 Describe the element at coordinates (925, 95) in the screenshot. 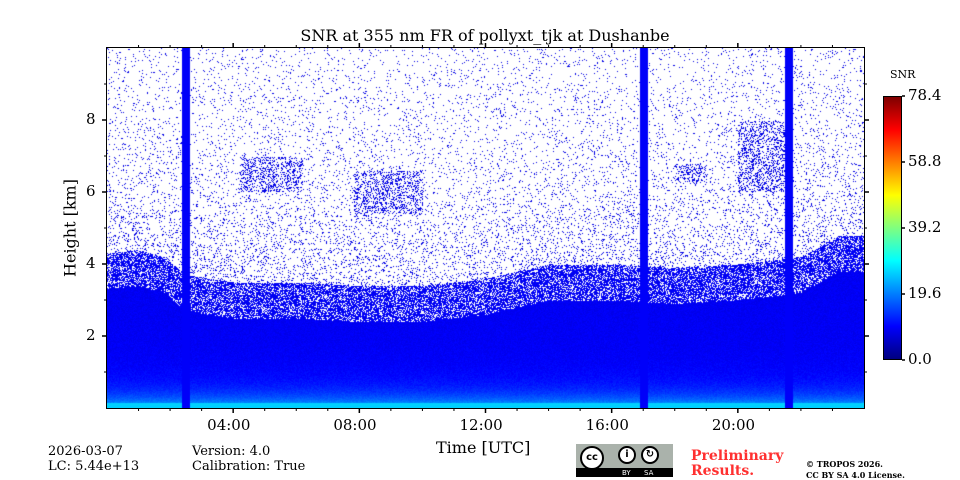

I see `colorbar-tick-label: 78.4` at that location.